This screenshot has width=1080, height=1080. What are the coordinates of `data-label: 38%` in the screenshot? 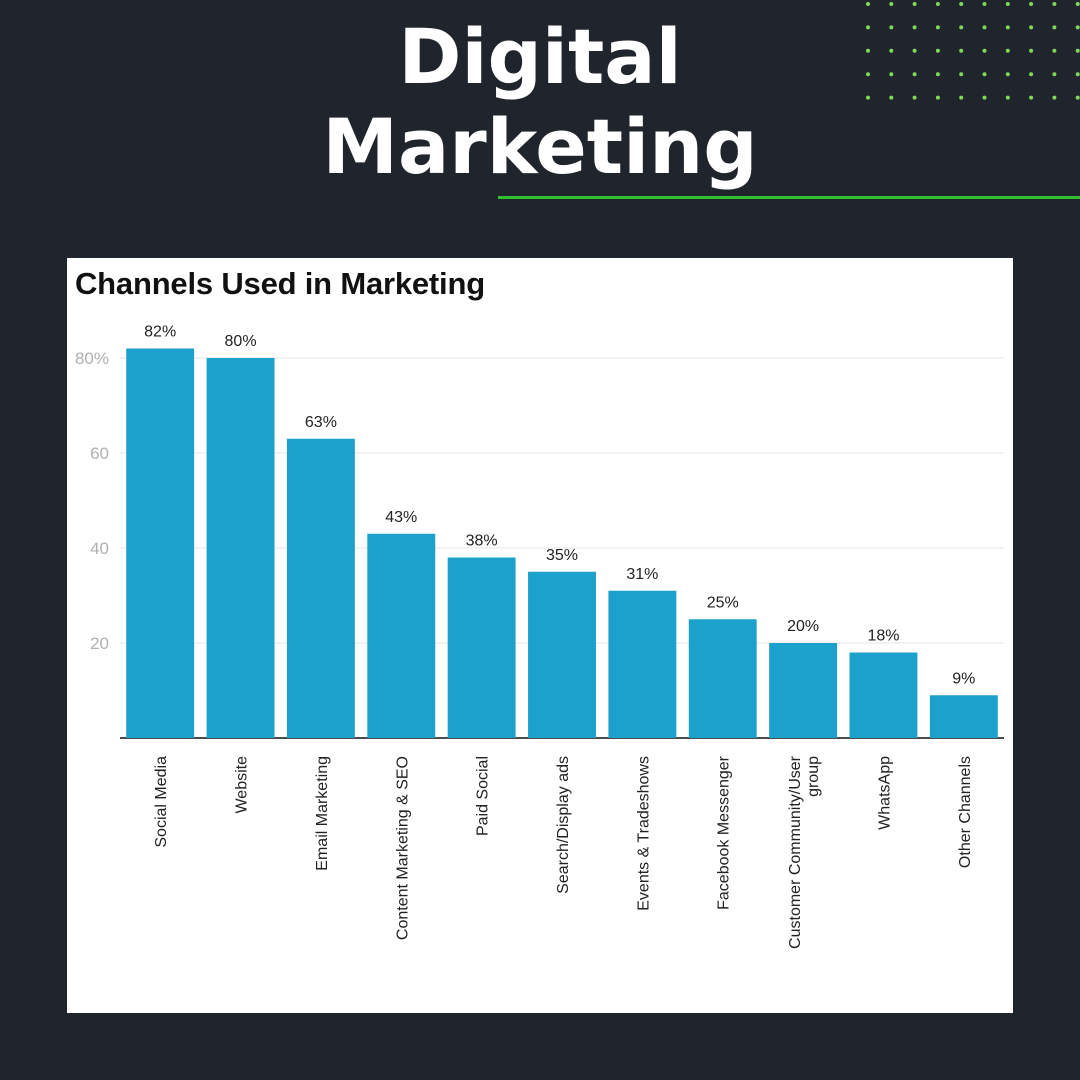 It's located at (482, 541).